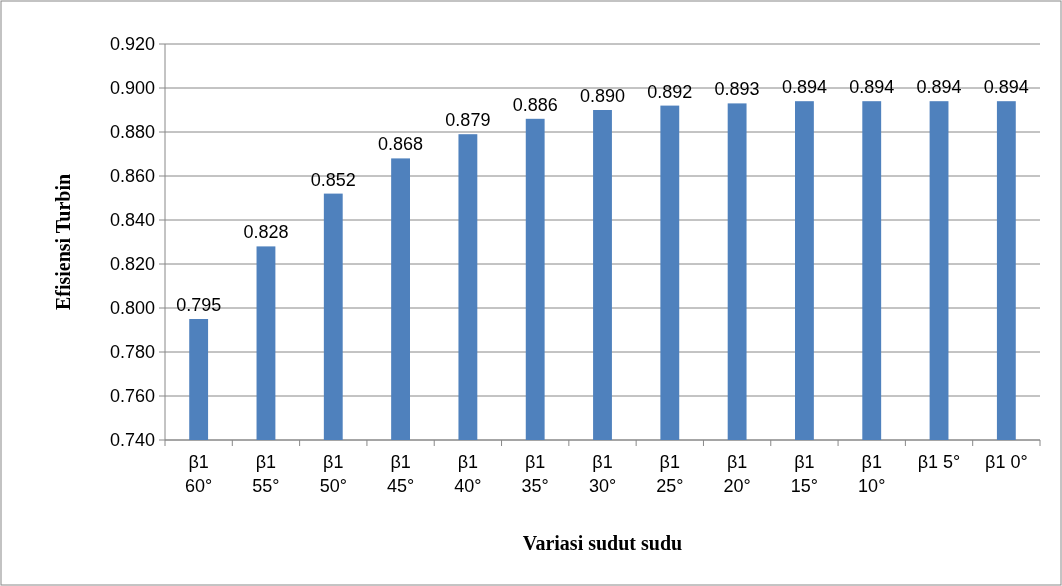 Image resolution: width=1062 pixels, height=586 pixels. I want to click on y-tick-label: 0.860, so click(132, 176).